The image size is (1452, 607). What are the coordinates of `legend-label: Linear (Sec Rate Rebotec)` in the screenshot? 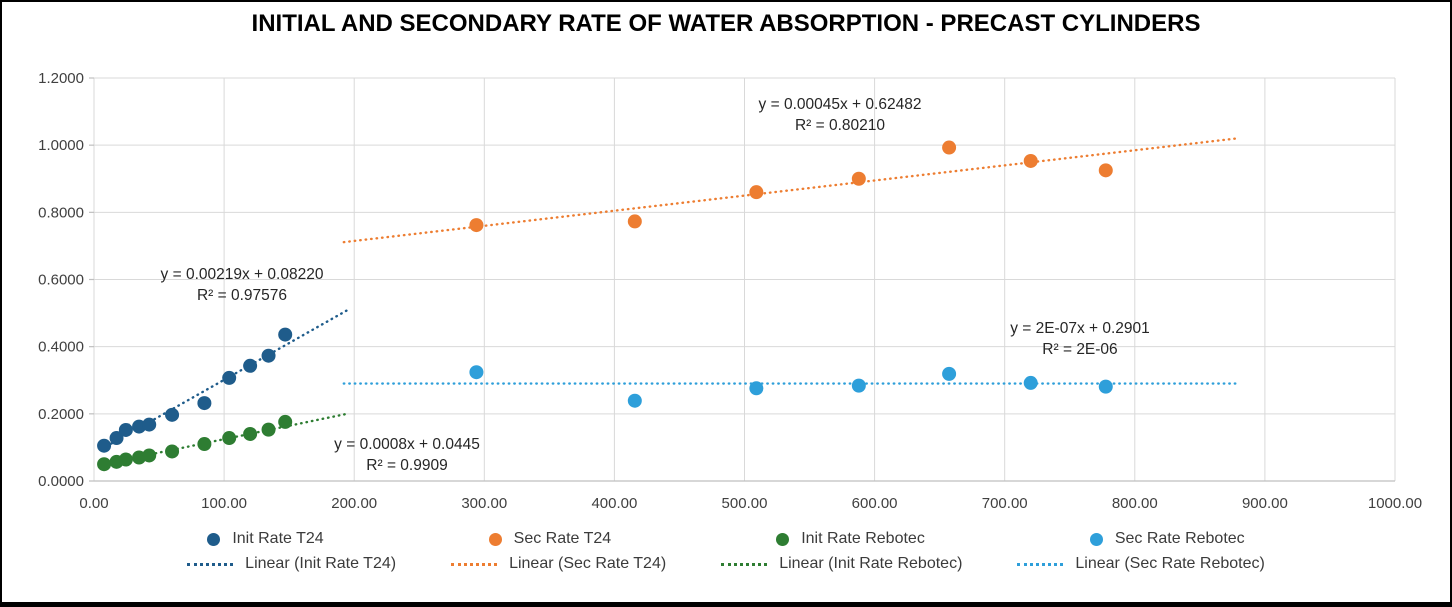 It's located at (1170, 563).